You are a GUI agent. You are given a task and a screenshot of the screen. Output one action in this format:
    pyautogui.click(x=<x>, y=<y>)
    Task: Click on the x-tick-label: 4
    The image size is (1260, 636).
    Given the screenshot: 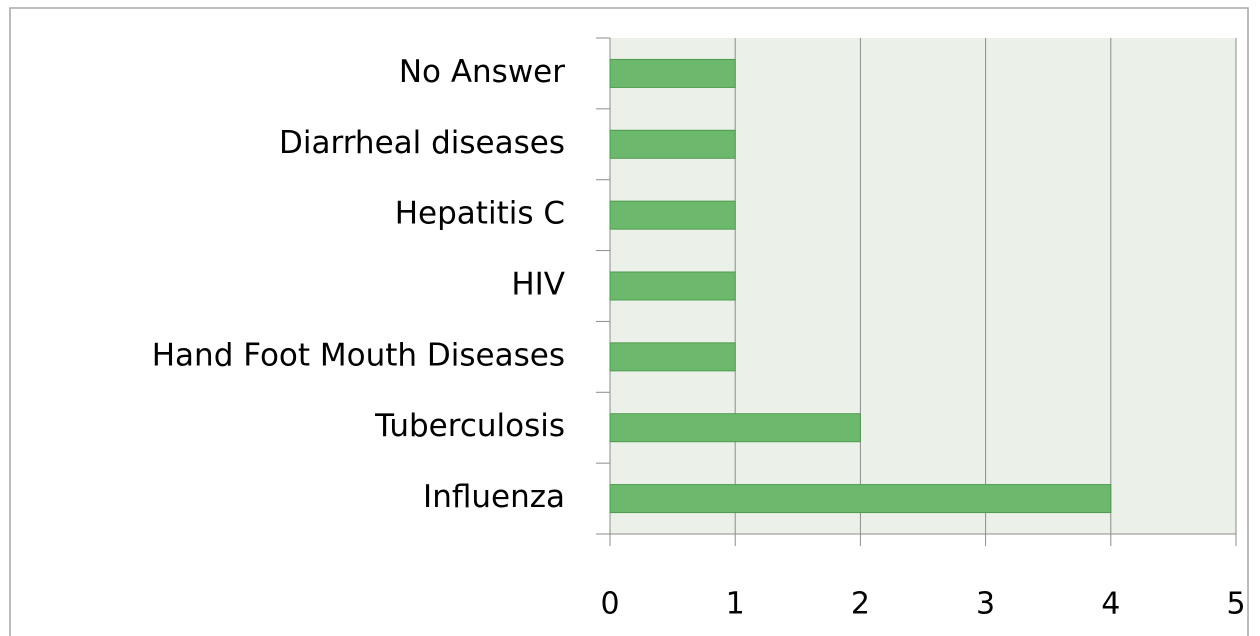 What is the action you would take?
    pyautogui.click(x=1110, y=604)
    